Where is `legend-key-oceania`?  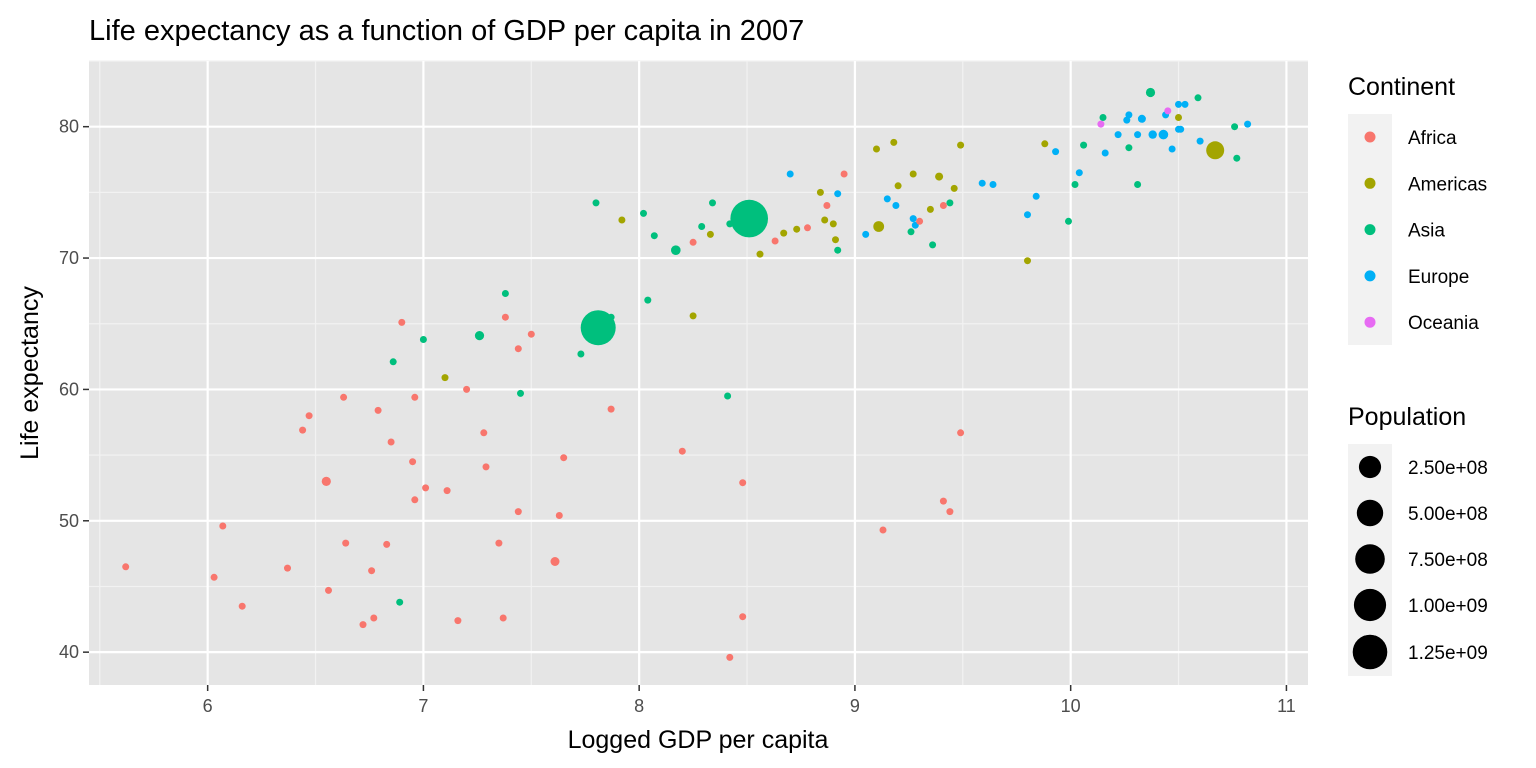 legend-key-oceania is located at coordinates (1370, 322).